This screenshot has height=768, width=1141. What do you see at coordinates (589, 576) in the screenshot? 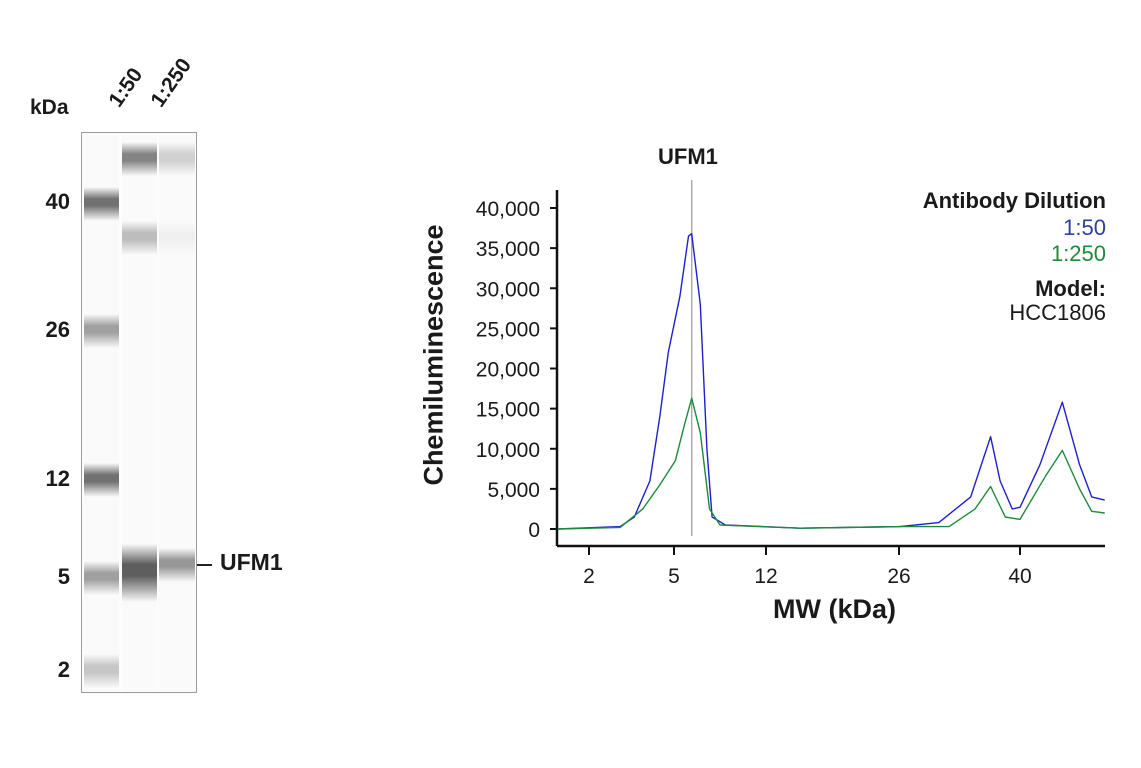
I see `x-tick-label: 2` at bounding box center [589, 576].